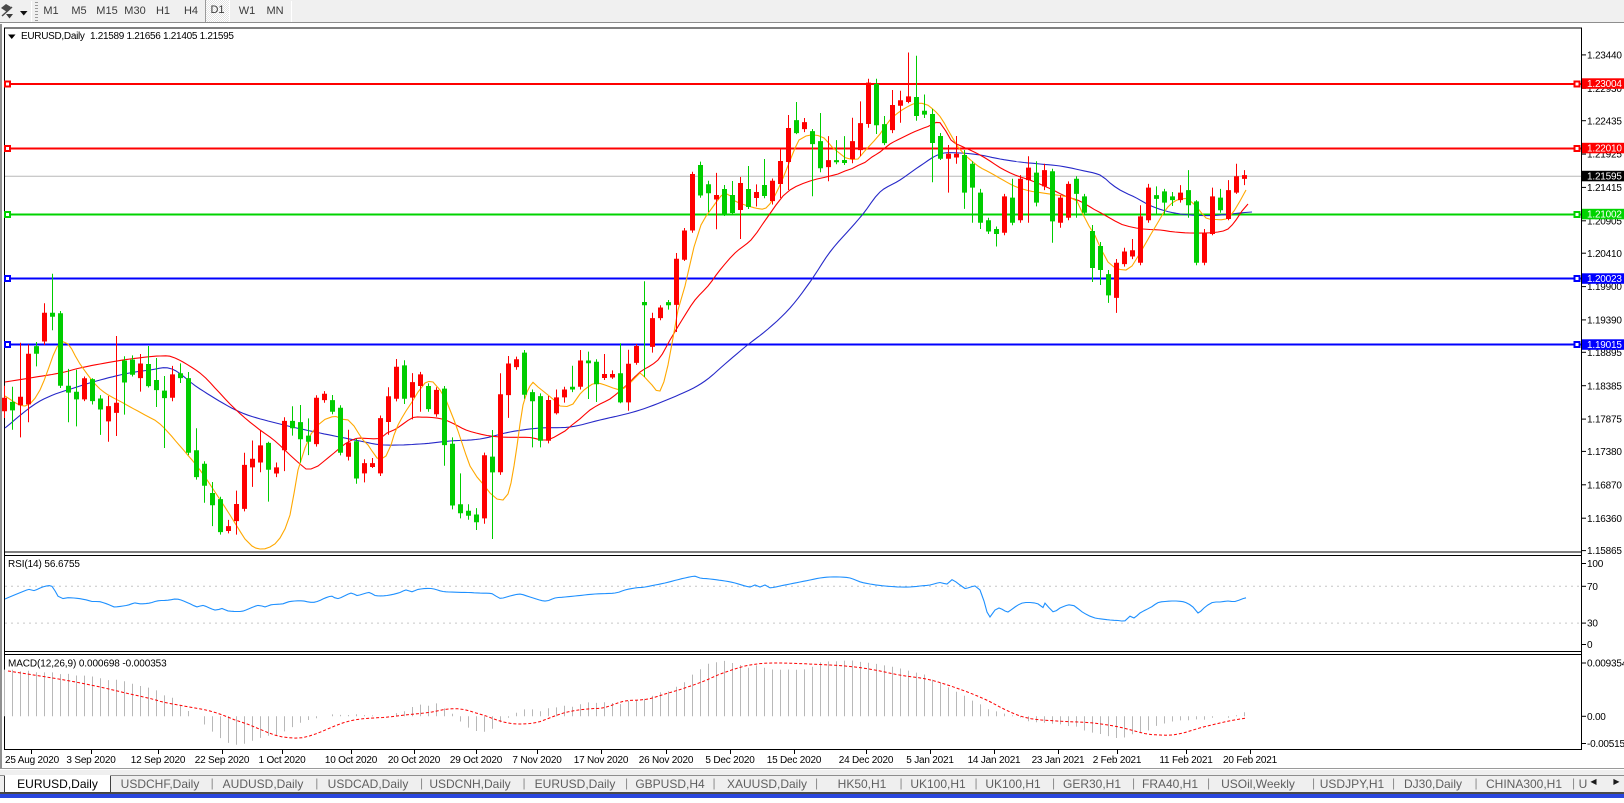 The width and height of the screenshot is (1624, 803). Describe the element at coordinates (601, 760) in the screenshot. I see `svg-text: 17 Nov 2020` at that location.